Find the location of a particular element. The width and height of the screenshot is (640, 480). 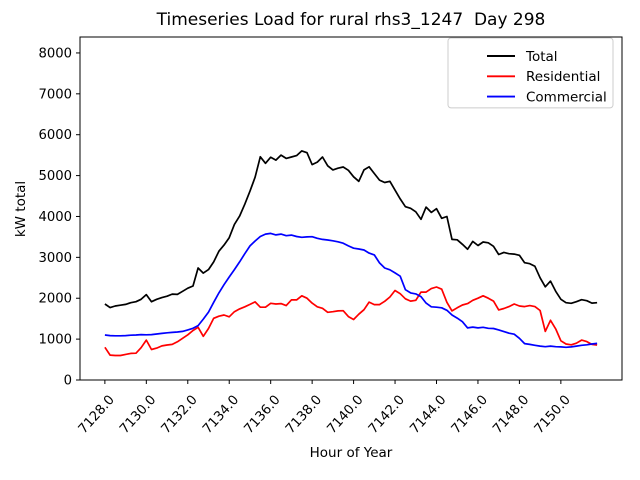

y-tick-label: 5000 is located at coordinates (55, 176).